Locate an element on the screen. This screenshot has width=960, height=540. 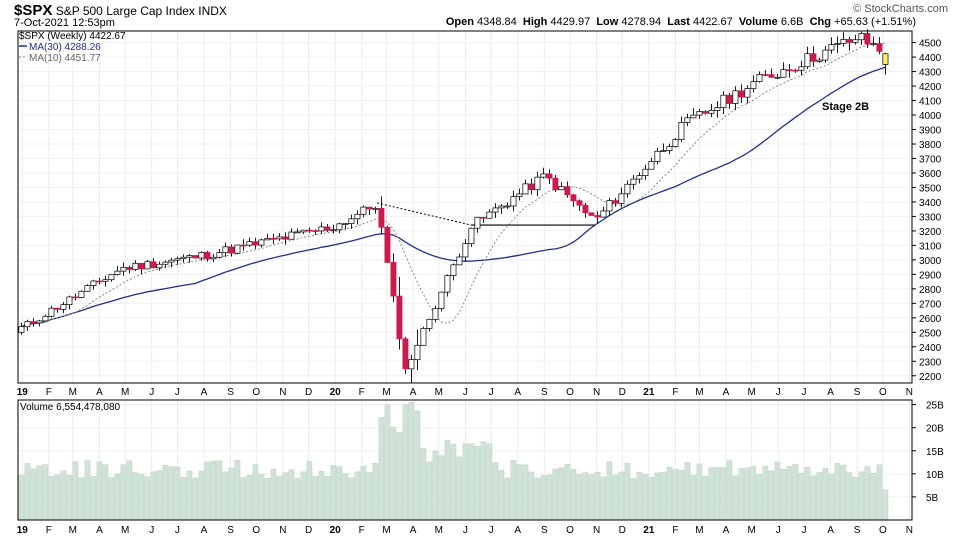
time-tick-label: 21 is located at coordinates (649, 392).